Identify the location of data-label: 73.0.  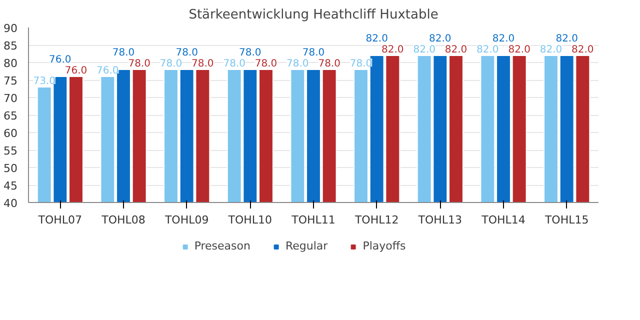
(44, 81).